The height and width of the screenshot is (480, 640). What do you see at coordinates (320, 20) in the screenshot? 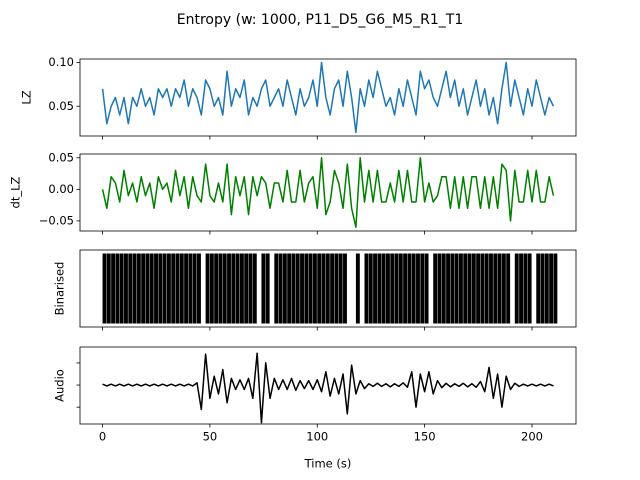
I see `figure-title: Entropy (w: 1000, P11_D5_G6_M5_R1_T1` at bounding box center [320, 20].